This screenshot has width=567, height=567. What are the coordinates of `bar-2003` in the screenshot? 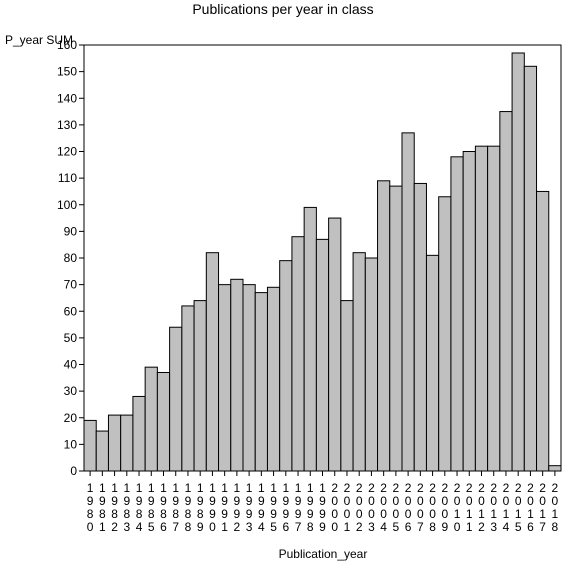 It's located at (371, 364).